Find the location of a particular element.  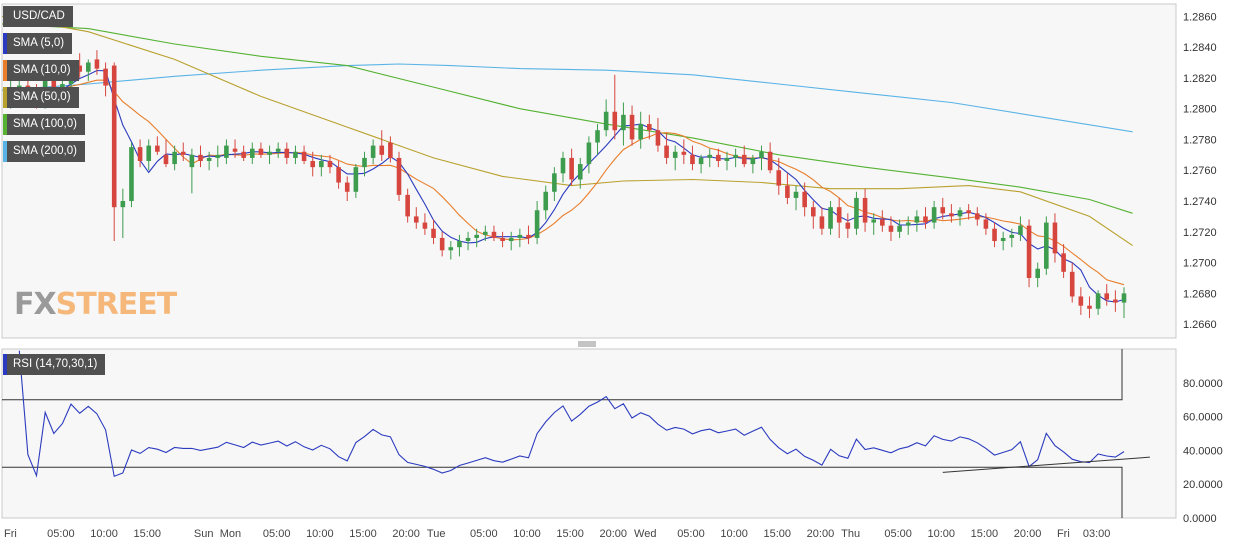

sma100-label: SMA (100,0) is located at coordinates (45, 124).